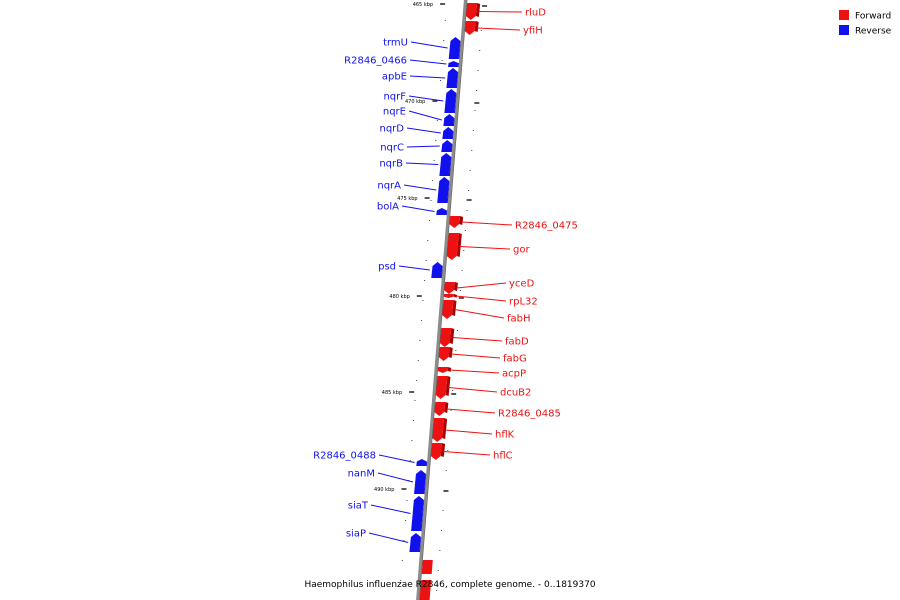 Image resolution: width=900 pixels, height=600 pixels. Describe the element at coordinates (423, 5) in the screenshot. I see `tick-label: 465 kbp` at that location.